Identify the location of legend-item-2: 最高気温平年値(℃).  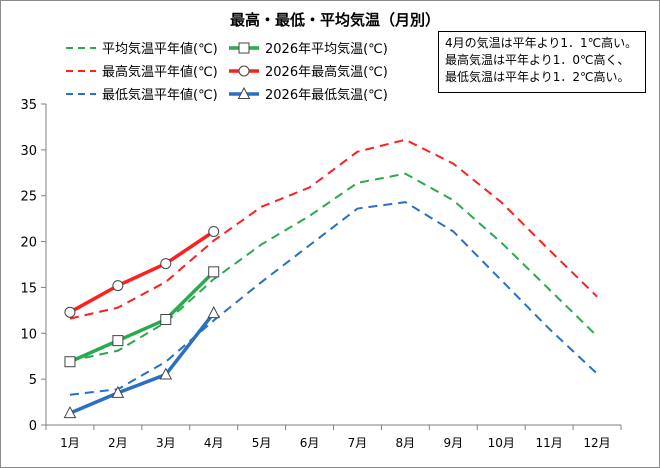
(142, 72).